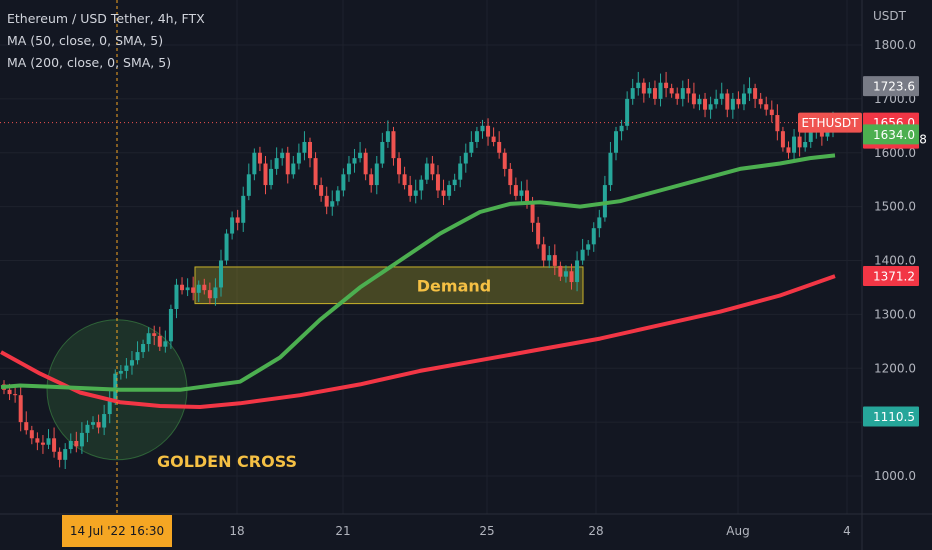 This screenshot has height=550, width=932. What do you see at coordinates (890, 16) in the screenshot?
I see `price-axis-unit: USDT` at bounding box center [890, 16].